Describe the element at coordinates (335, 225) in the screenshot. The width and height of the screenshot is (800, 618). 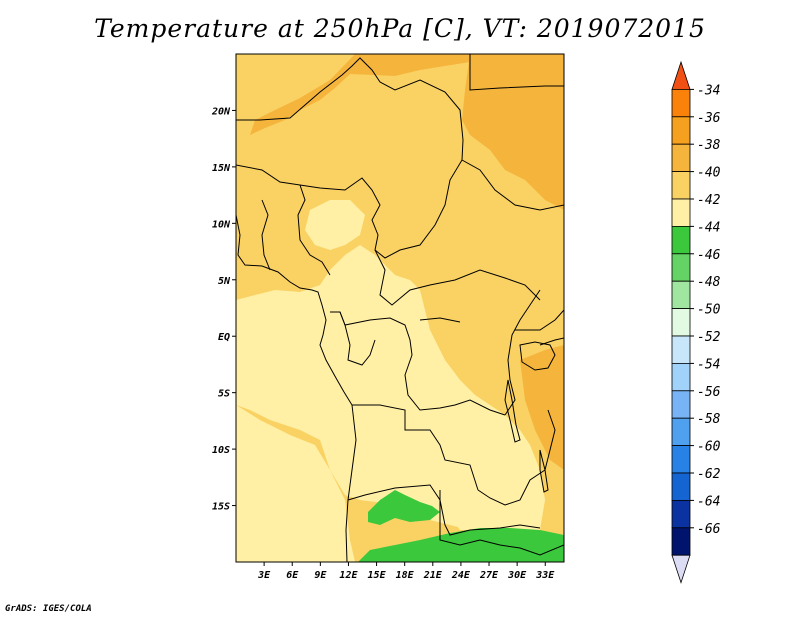
I see `field-level-42-44-nigeria` at that location.